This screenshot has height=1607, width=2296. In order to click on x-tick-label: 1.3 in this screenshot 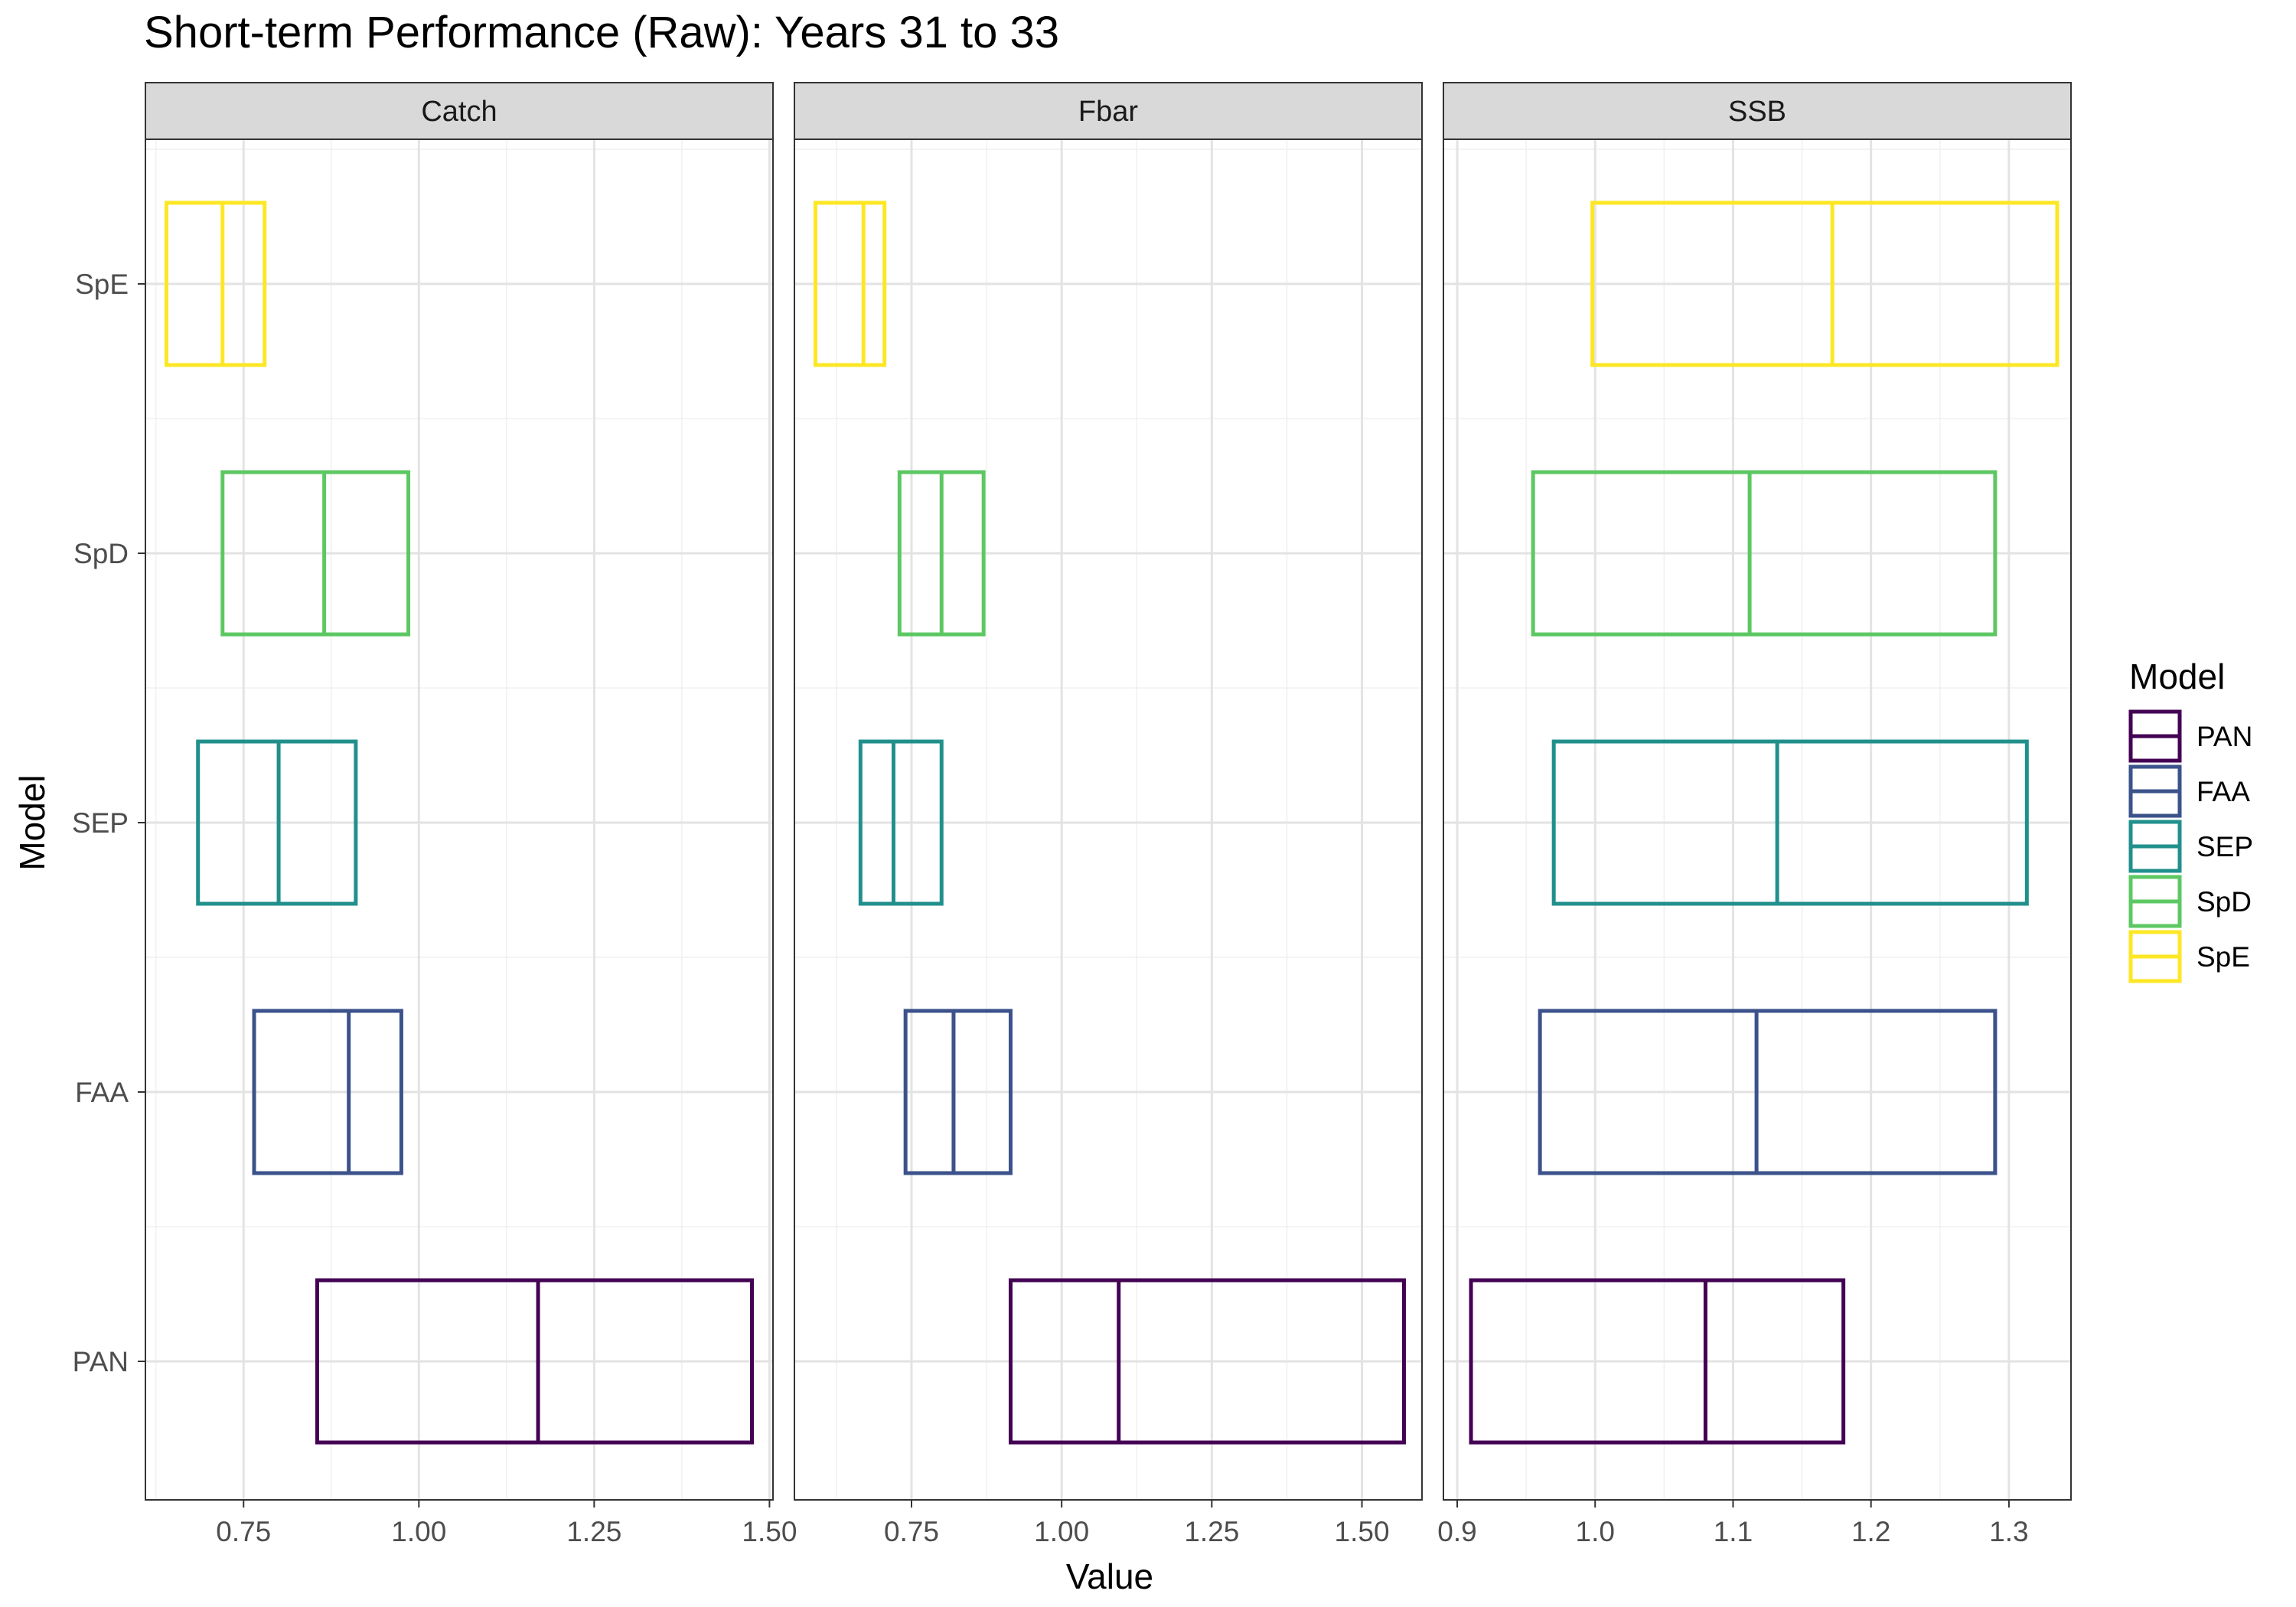, I will do `click(2008, 1532)`.